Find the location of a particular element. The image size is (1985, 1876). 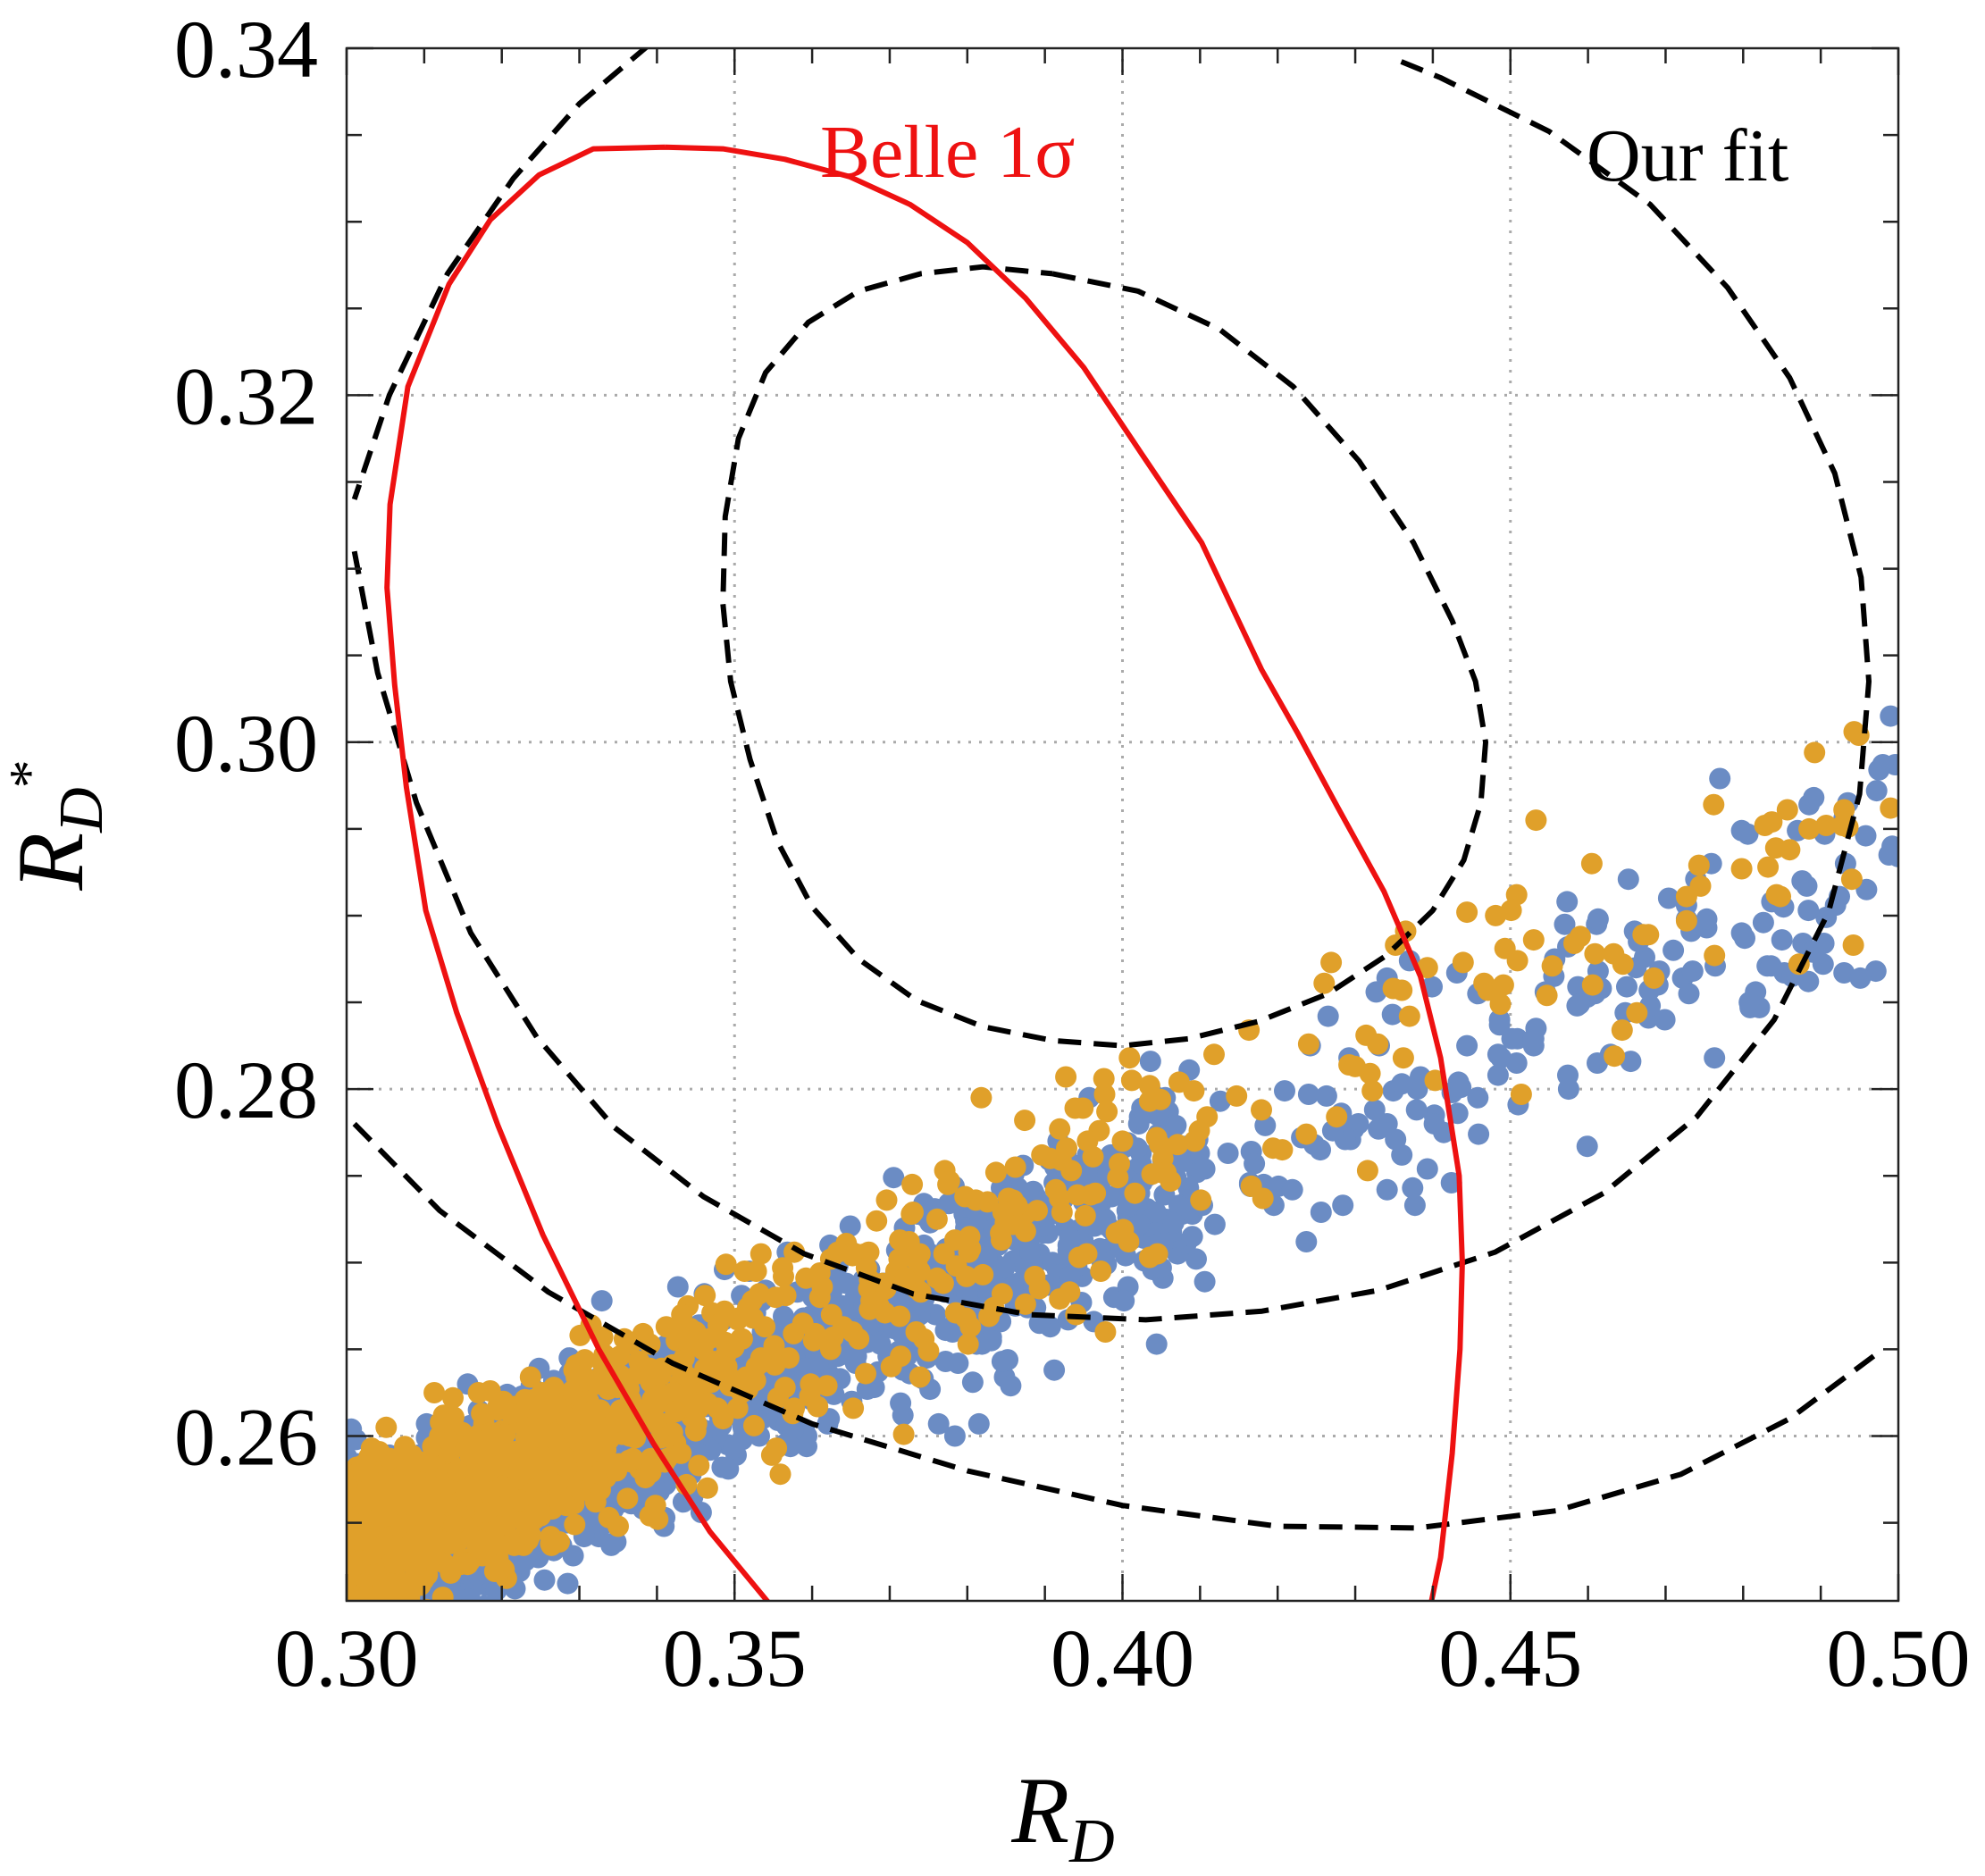

y-axis-title: RD* is located at coordinates (58, 826).